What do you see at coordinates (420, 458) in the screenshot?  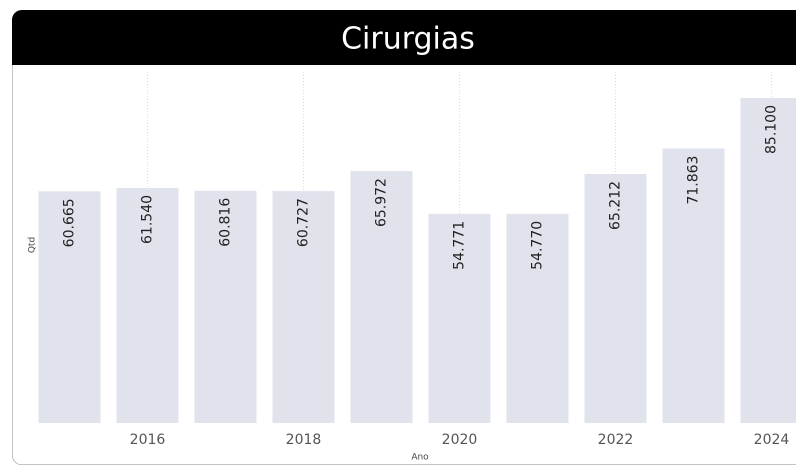 I see `x-axis-label: Ano` at bounding box center [420, 458].